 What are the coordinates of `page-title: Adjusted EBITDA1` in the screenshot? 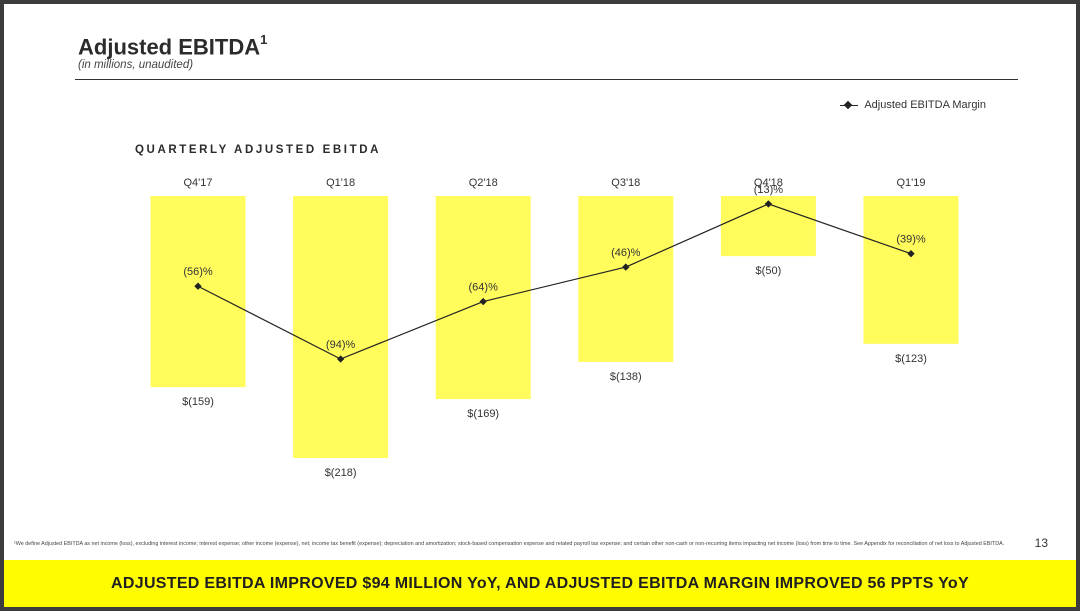 It's located at (173, 46).